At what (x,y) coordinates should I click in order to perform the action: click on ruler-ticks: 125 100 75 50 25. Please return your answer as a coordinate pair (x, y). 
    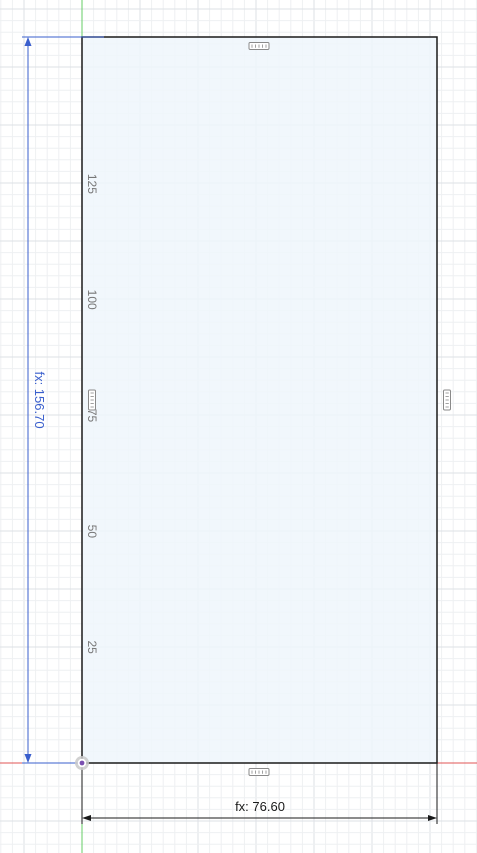
    Looking at the image, I should click on (92, 414).